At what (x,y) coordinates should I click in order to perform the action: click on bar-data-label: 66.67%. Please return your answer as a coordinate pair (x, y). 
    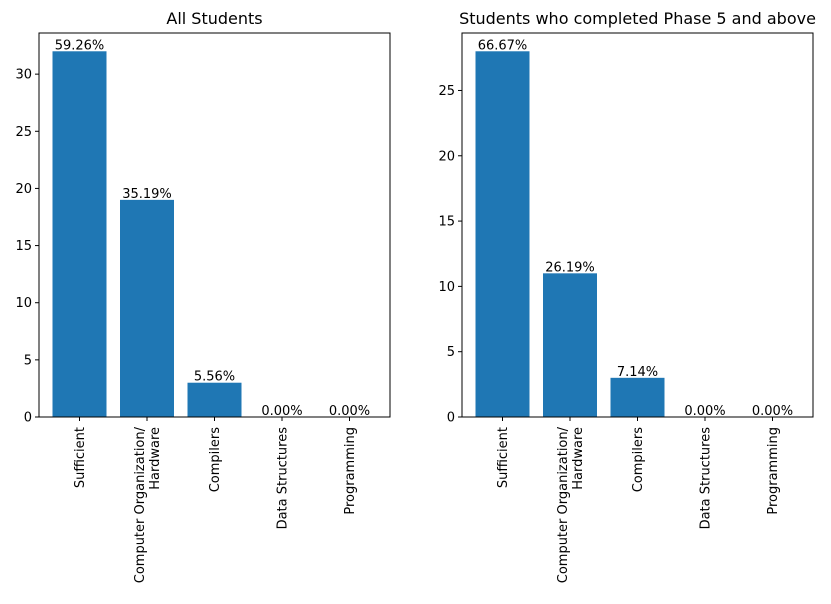
    Looking at the image, I should click on (503, 45).